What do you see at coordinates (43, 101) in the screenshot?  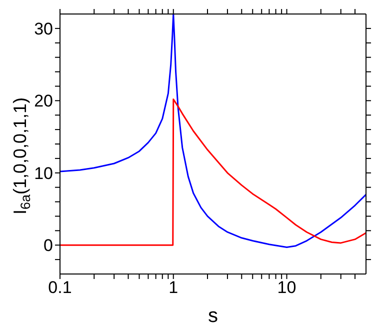 I see `y-tick-label: 20` at bounding box center [43, 101].